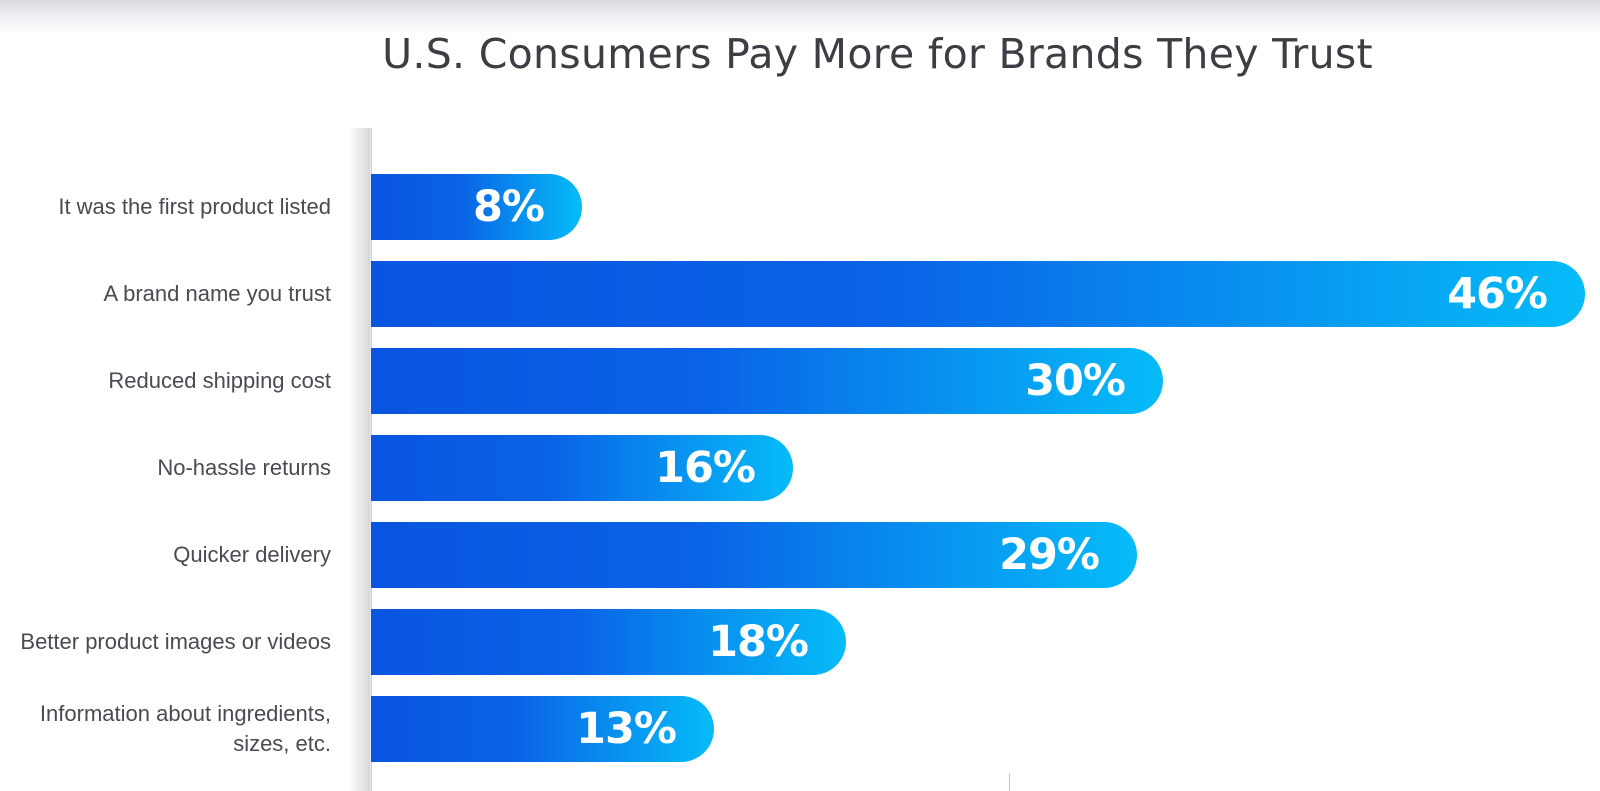  I want to click on bar: 16%, so click(582, 468).